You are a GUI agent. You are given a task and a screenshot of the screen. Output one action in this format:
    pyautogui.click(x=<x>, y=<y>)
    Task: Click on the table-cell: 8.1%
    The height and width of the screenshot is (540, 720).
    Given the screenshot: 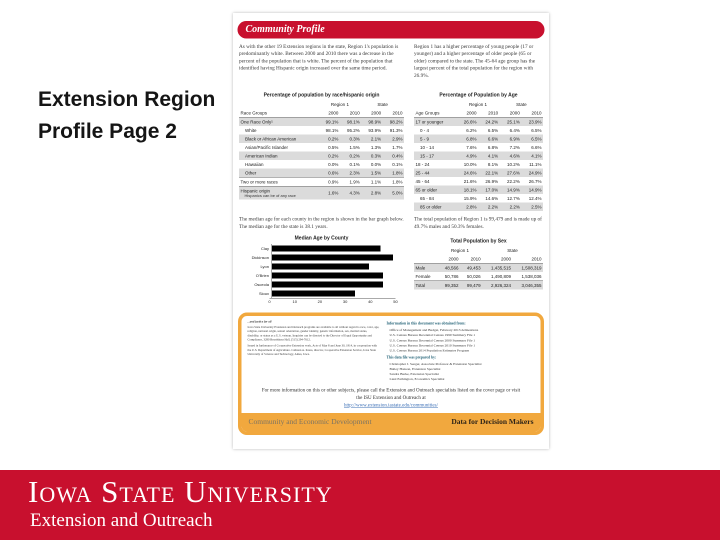 What is the action you would take?
    pyautogui.click(x=493, y=164)
    